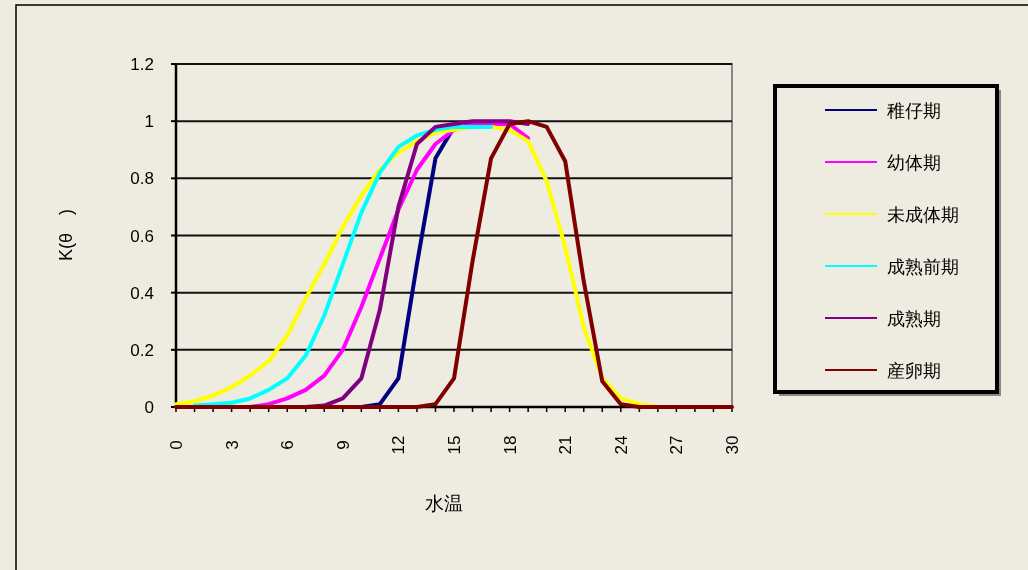  Describe the element at coordinates (914, 163) in the screenshot. I see `legend-label: 幼体期` at that location.